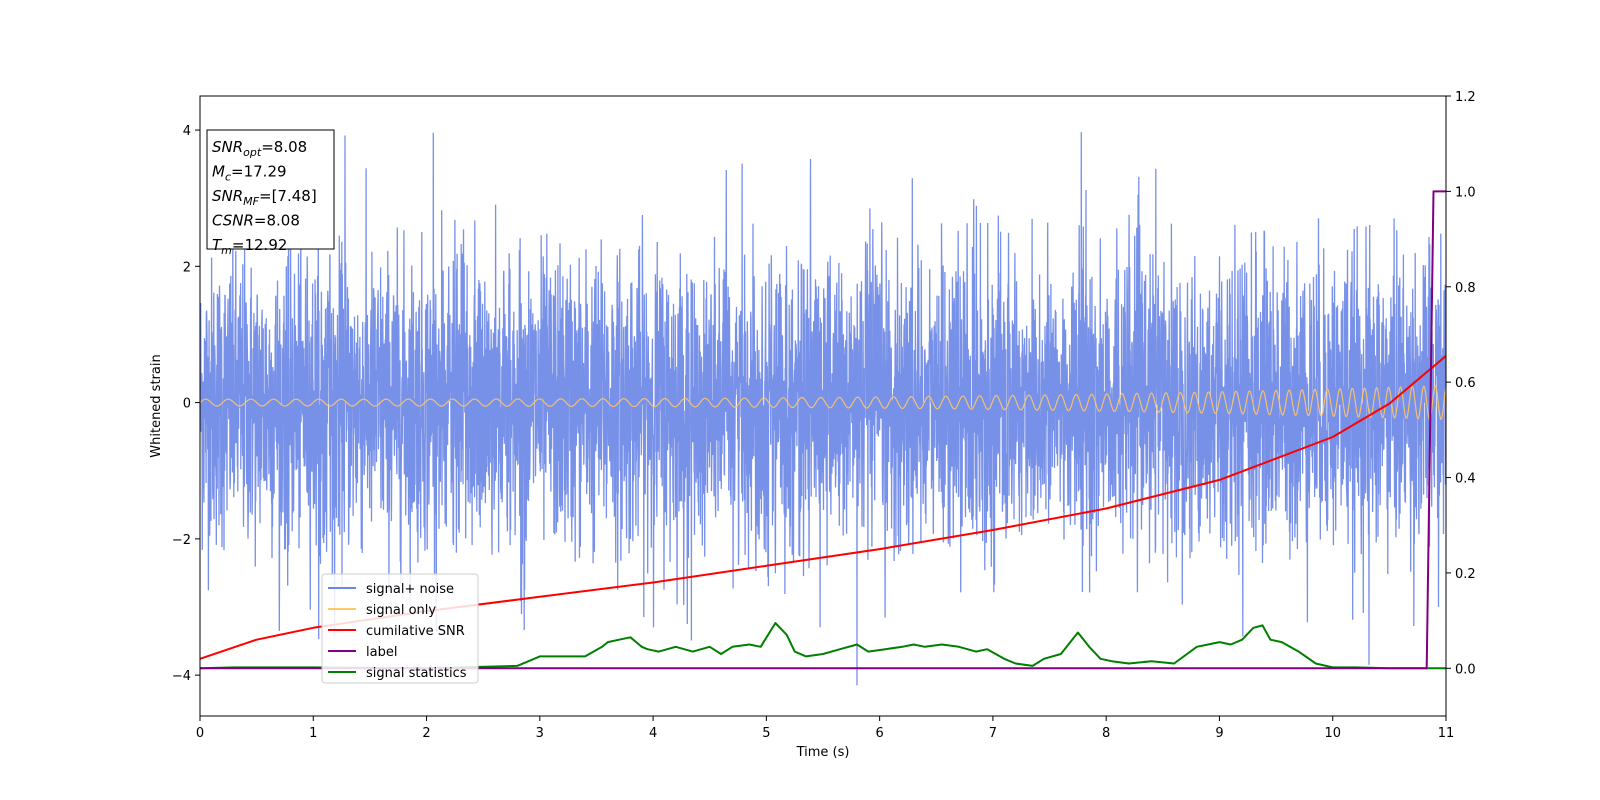  I want to click on y-tick-label-right: 0.6, so click(1465, 383).